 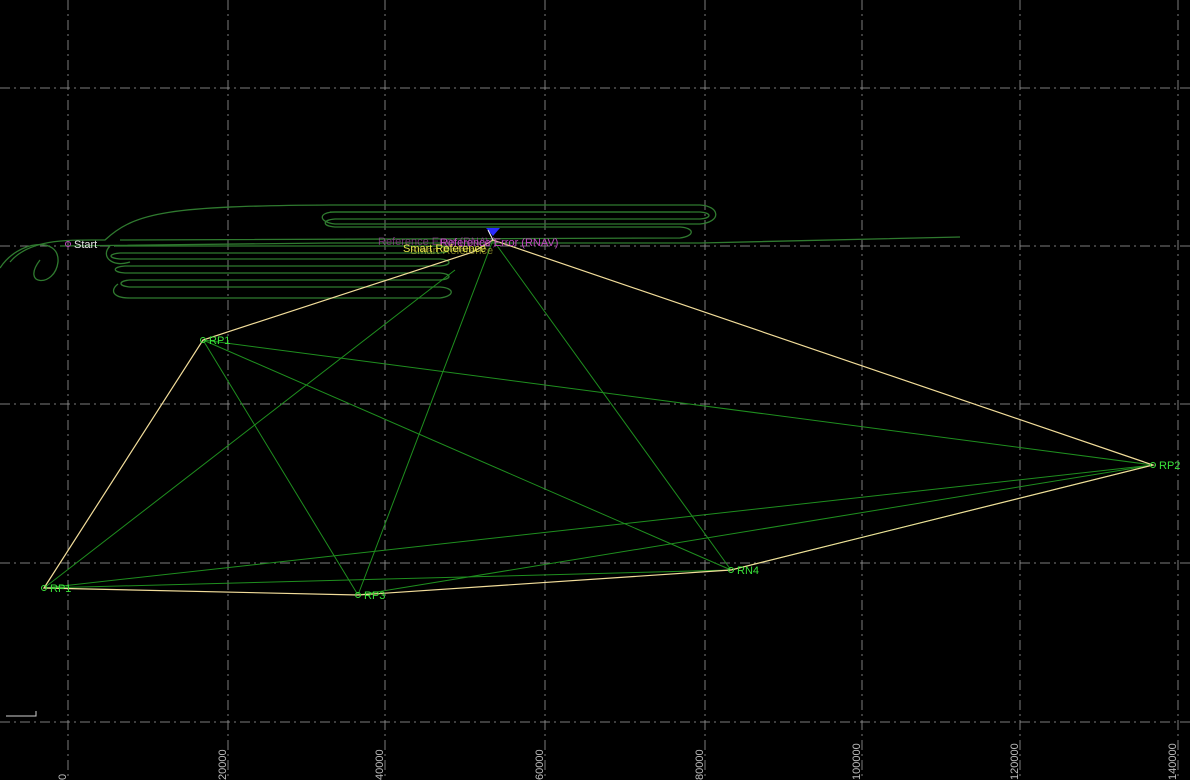 I want to click on scale-corner-mark, so click(x=21, y=714).